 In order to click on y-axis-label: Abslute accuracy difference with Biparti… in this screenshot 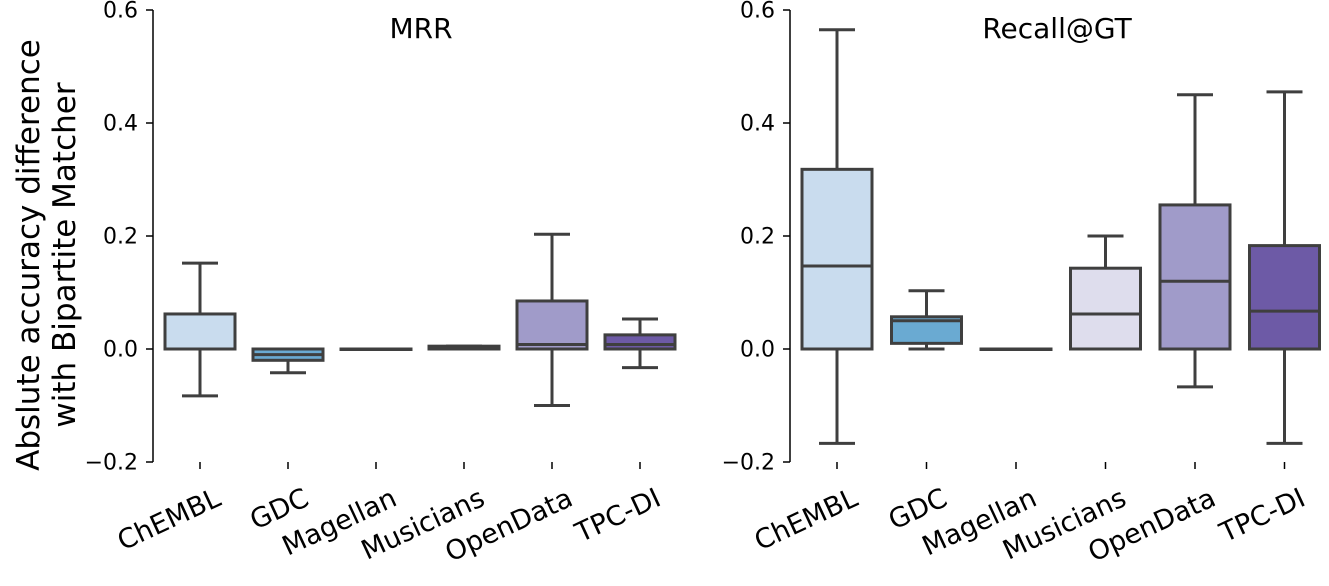, I will do `click(47, 255)`.